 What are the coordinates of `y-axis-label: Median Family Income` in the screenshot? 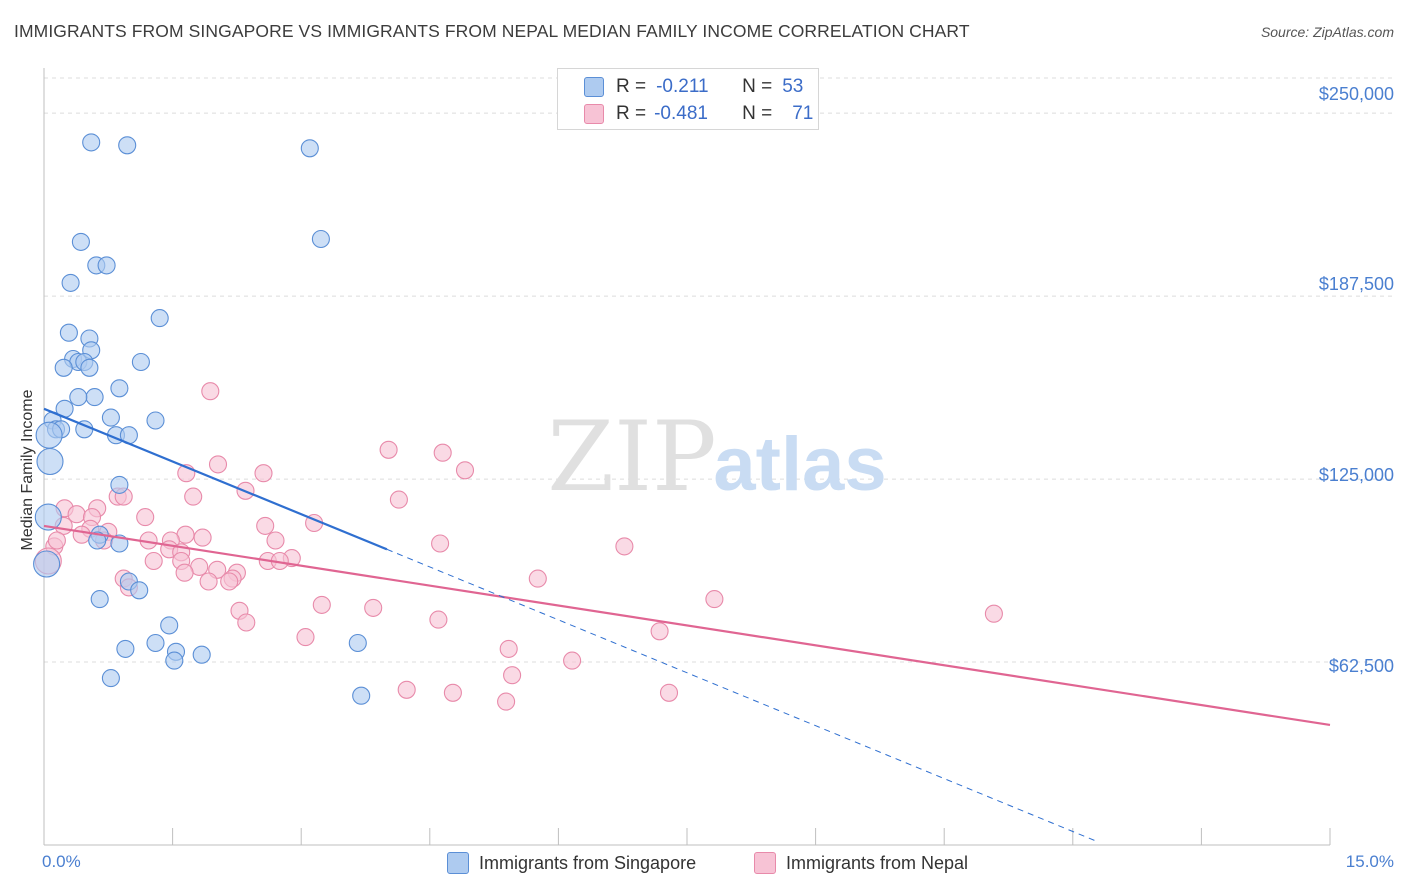 It's located at (27, 470).